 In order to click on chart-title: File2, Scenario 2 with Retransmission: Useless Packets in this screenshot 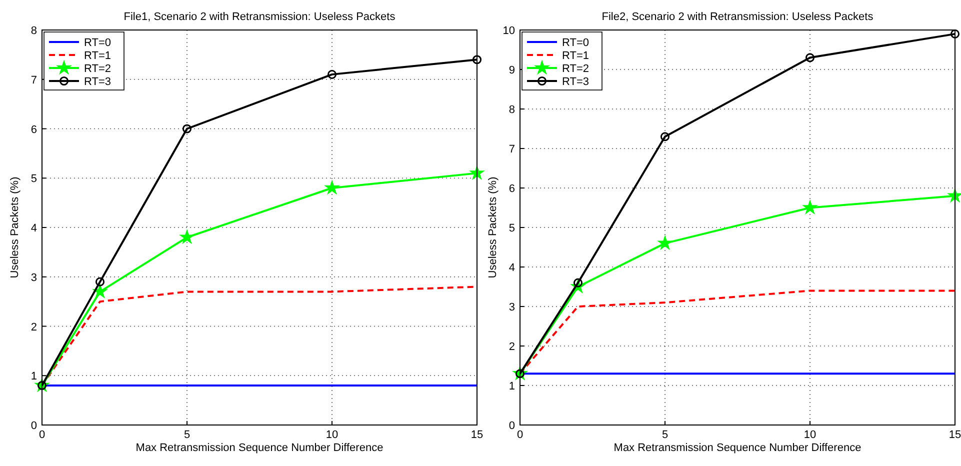, I will do `click(738, 17)`.